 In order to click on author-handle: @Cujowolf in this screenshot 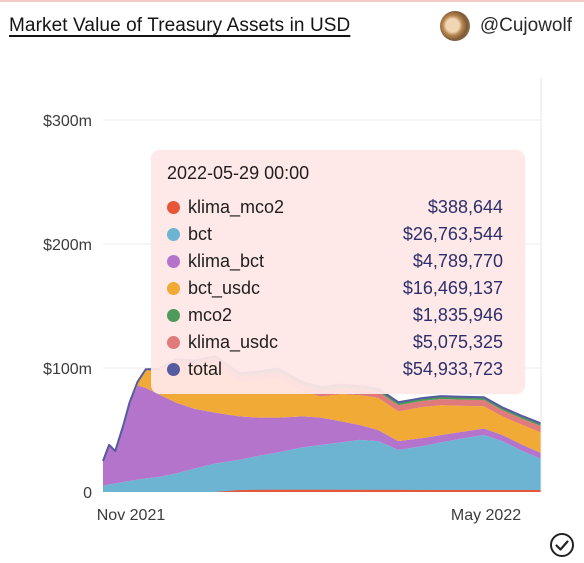, I will do `click(525, 25)`.